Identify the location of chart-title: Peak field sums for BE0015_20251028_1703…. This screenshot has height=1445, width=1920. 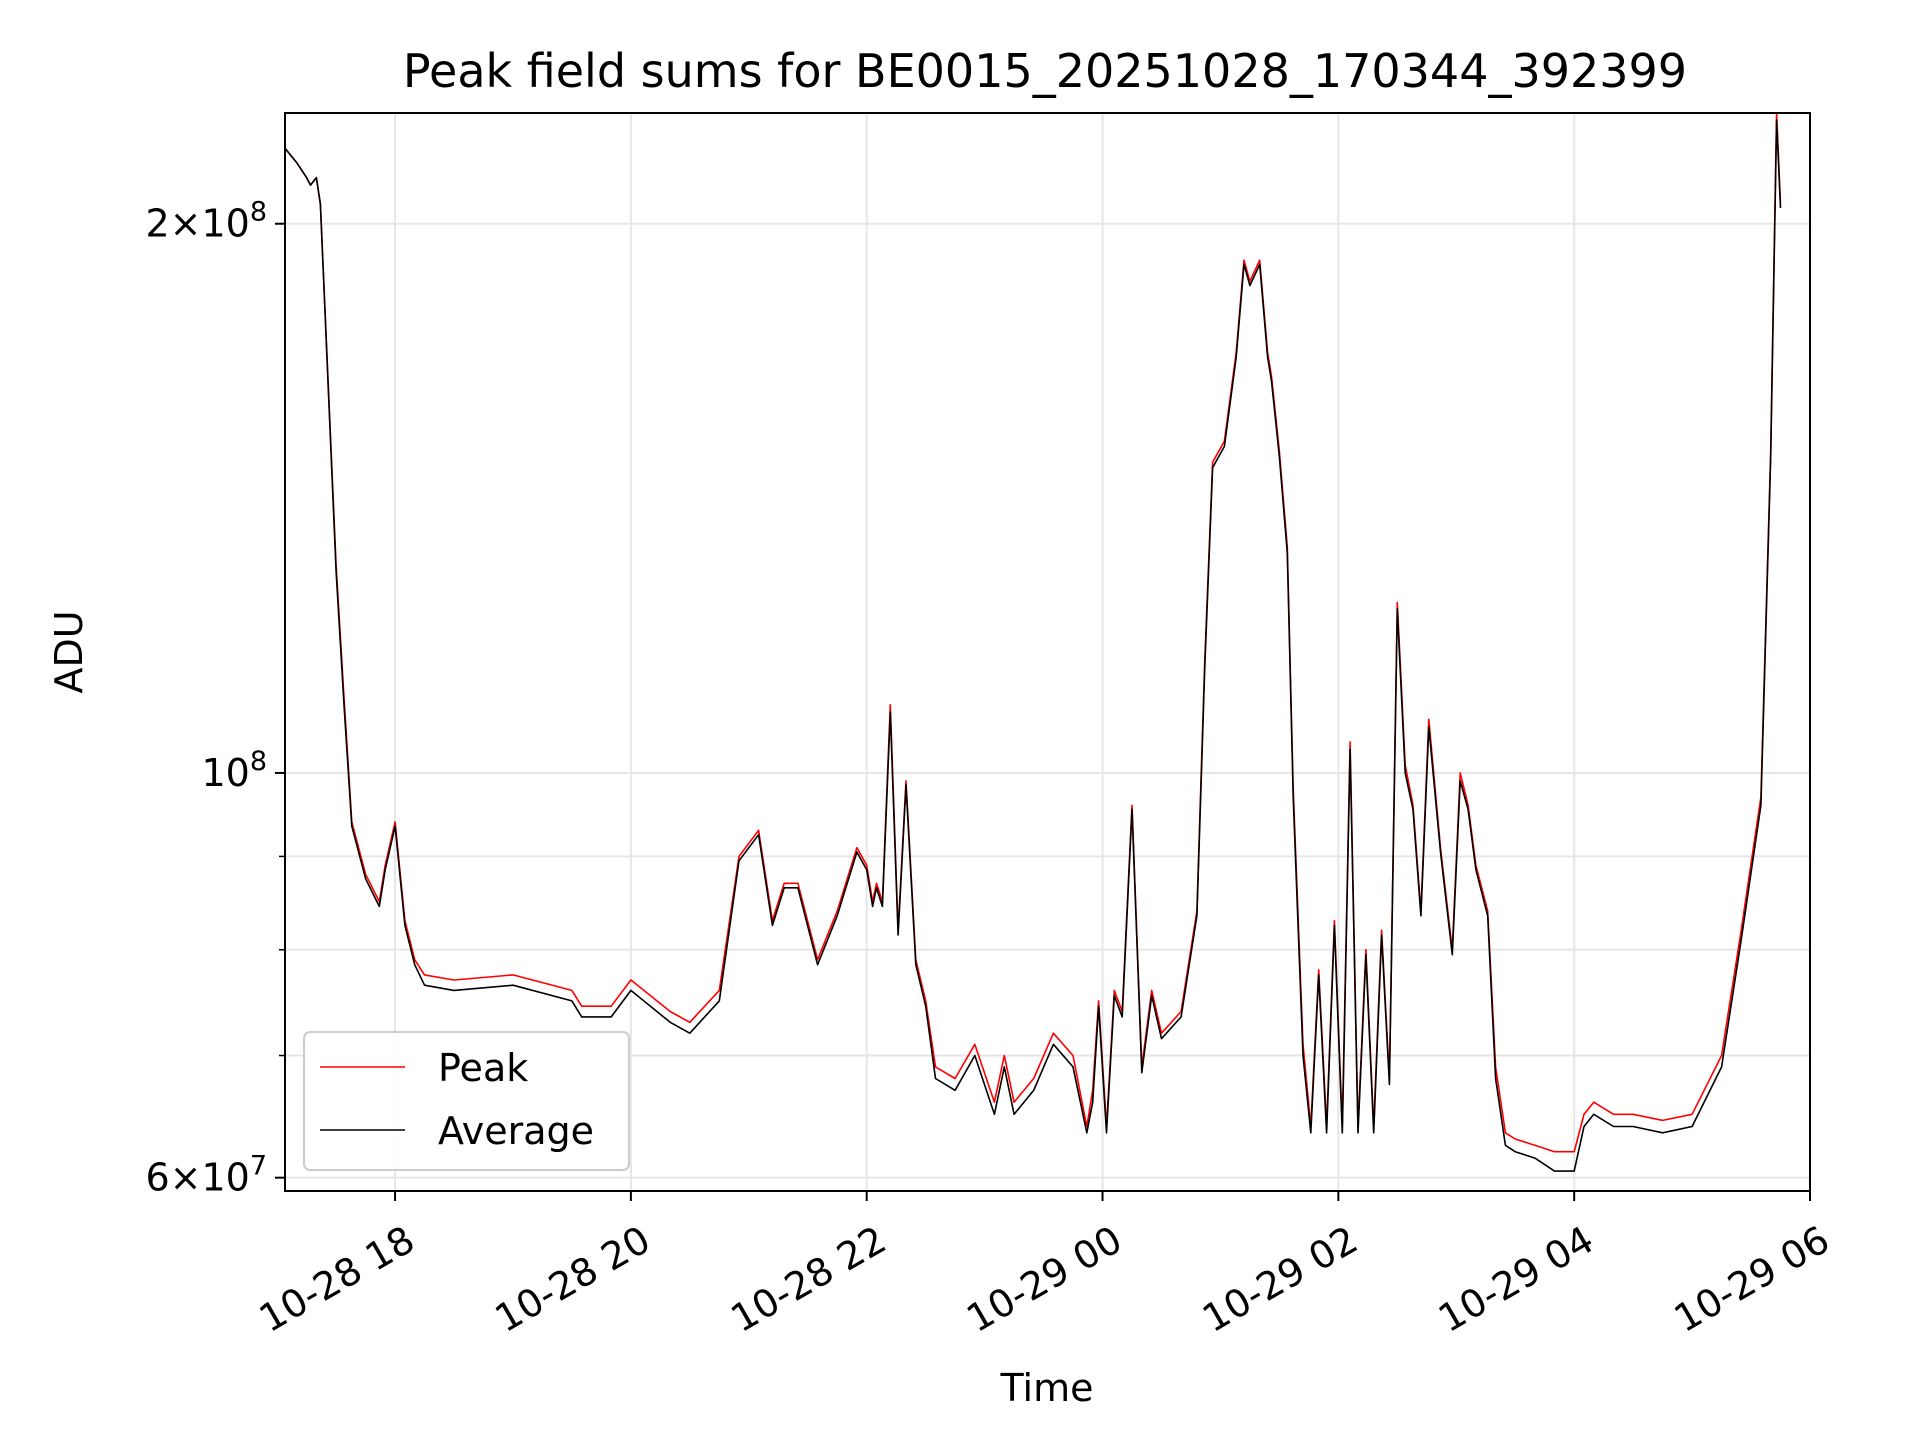
(1045, 71).